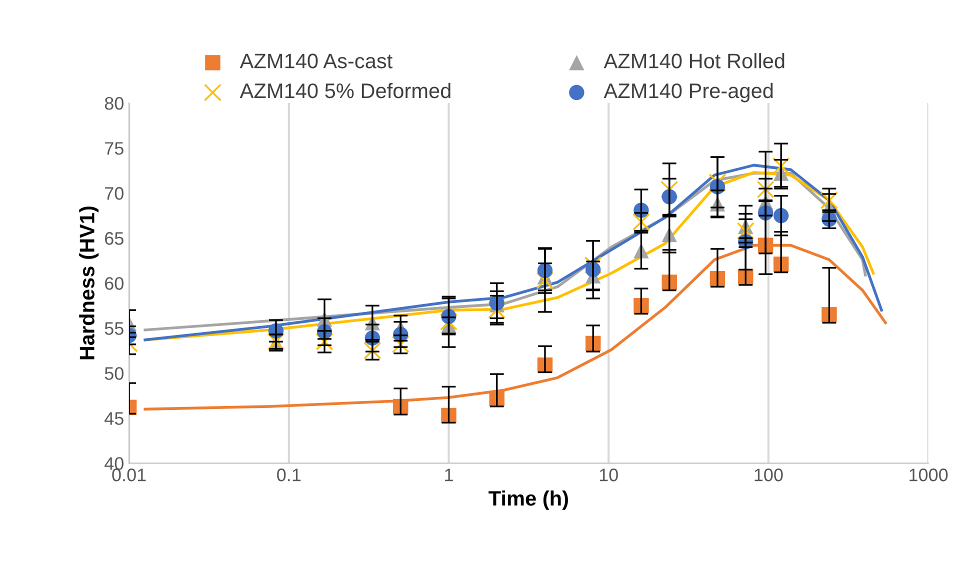 The width and height of the screenshot is (956, 579). I want to click on y-tick-label: 70, so click(114, 193).